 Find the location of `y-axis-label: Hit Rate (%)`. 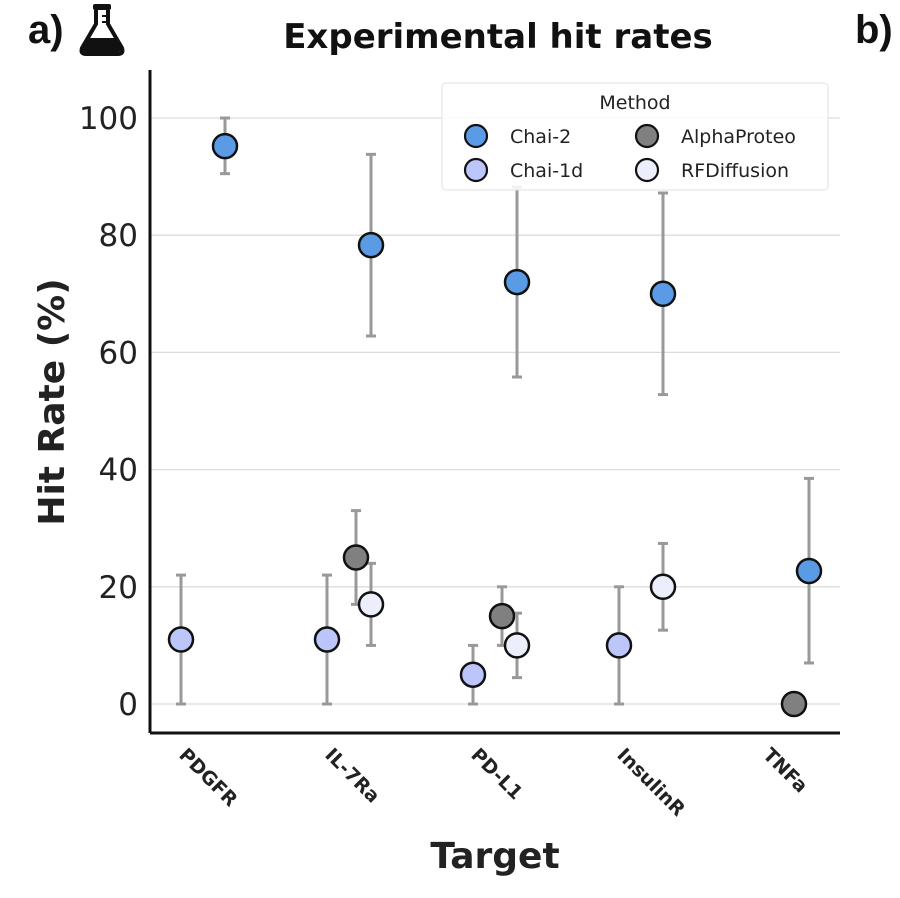

y-axis-label: Hit Rate (%) is located at coordinates (52, 401).